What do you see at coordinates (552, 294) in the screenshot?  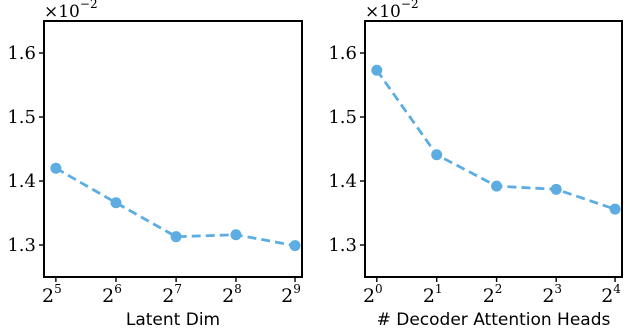 I see `x-tick-label: 23` at bounding box center [552, 294].